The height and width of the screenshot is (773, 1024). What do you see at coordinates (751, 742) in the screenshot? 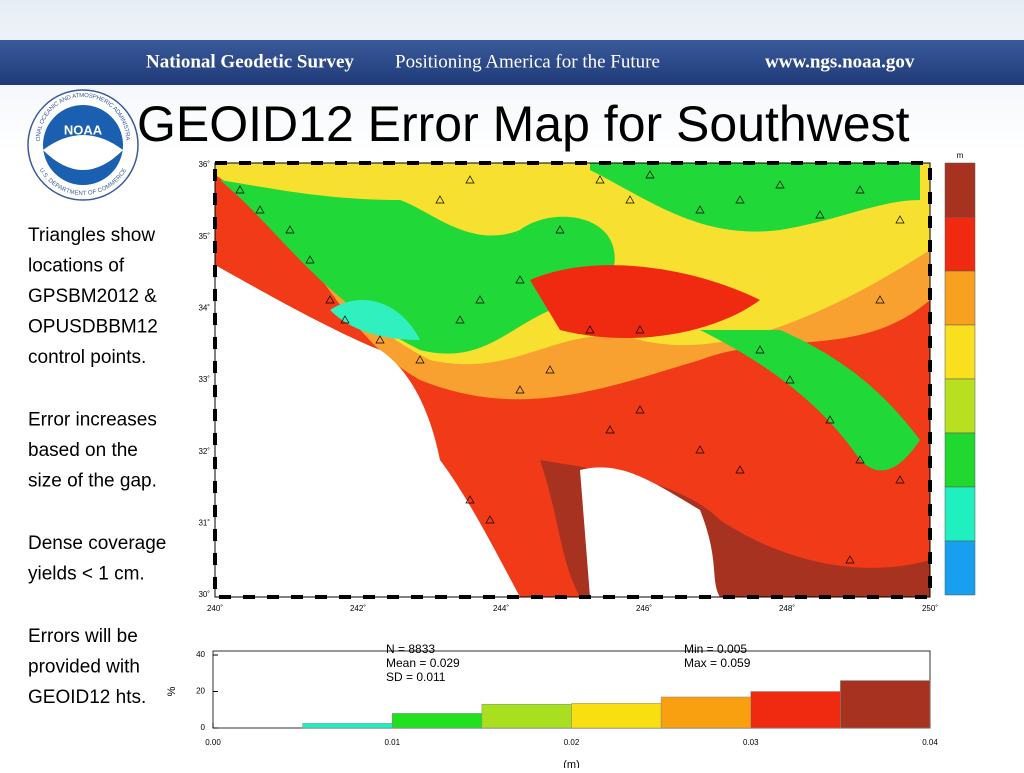
I see `x-tick-label: 0.03` at bounding box center [751, 742].